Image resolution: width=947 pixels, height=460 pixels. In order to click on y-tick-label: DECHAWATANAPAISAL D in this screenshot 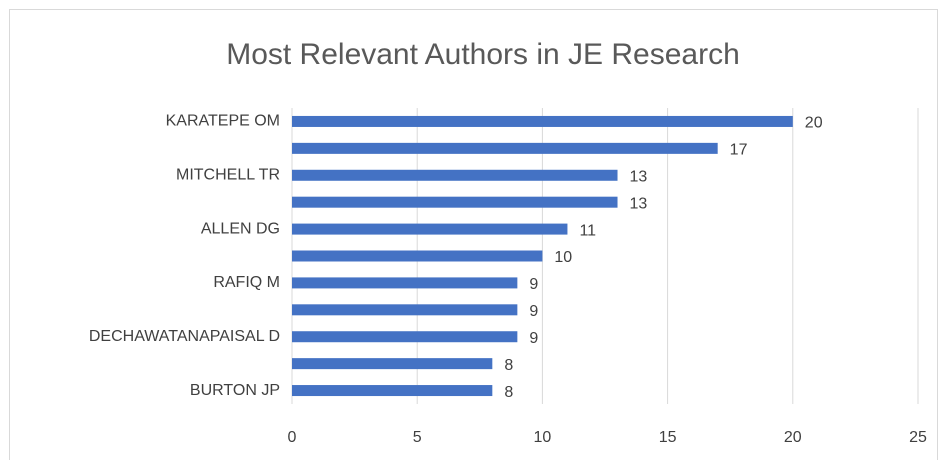, I will do `click(184, 336)`.